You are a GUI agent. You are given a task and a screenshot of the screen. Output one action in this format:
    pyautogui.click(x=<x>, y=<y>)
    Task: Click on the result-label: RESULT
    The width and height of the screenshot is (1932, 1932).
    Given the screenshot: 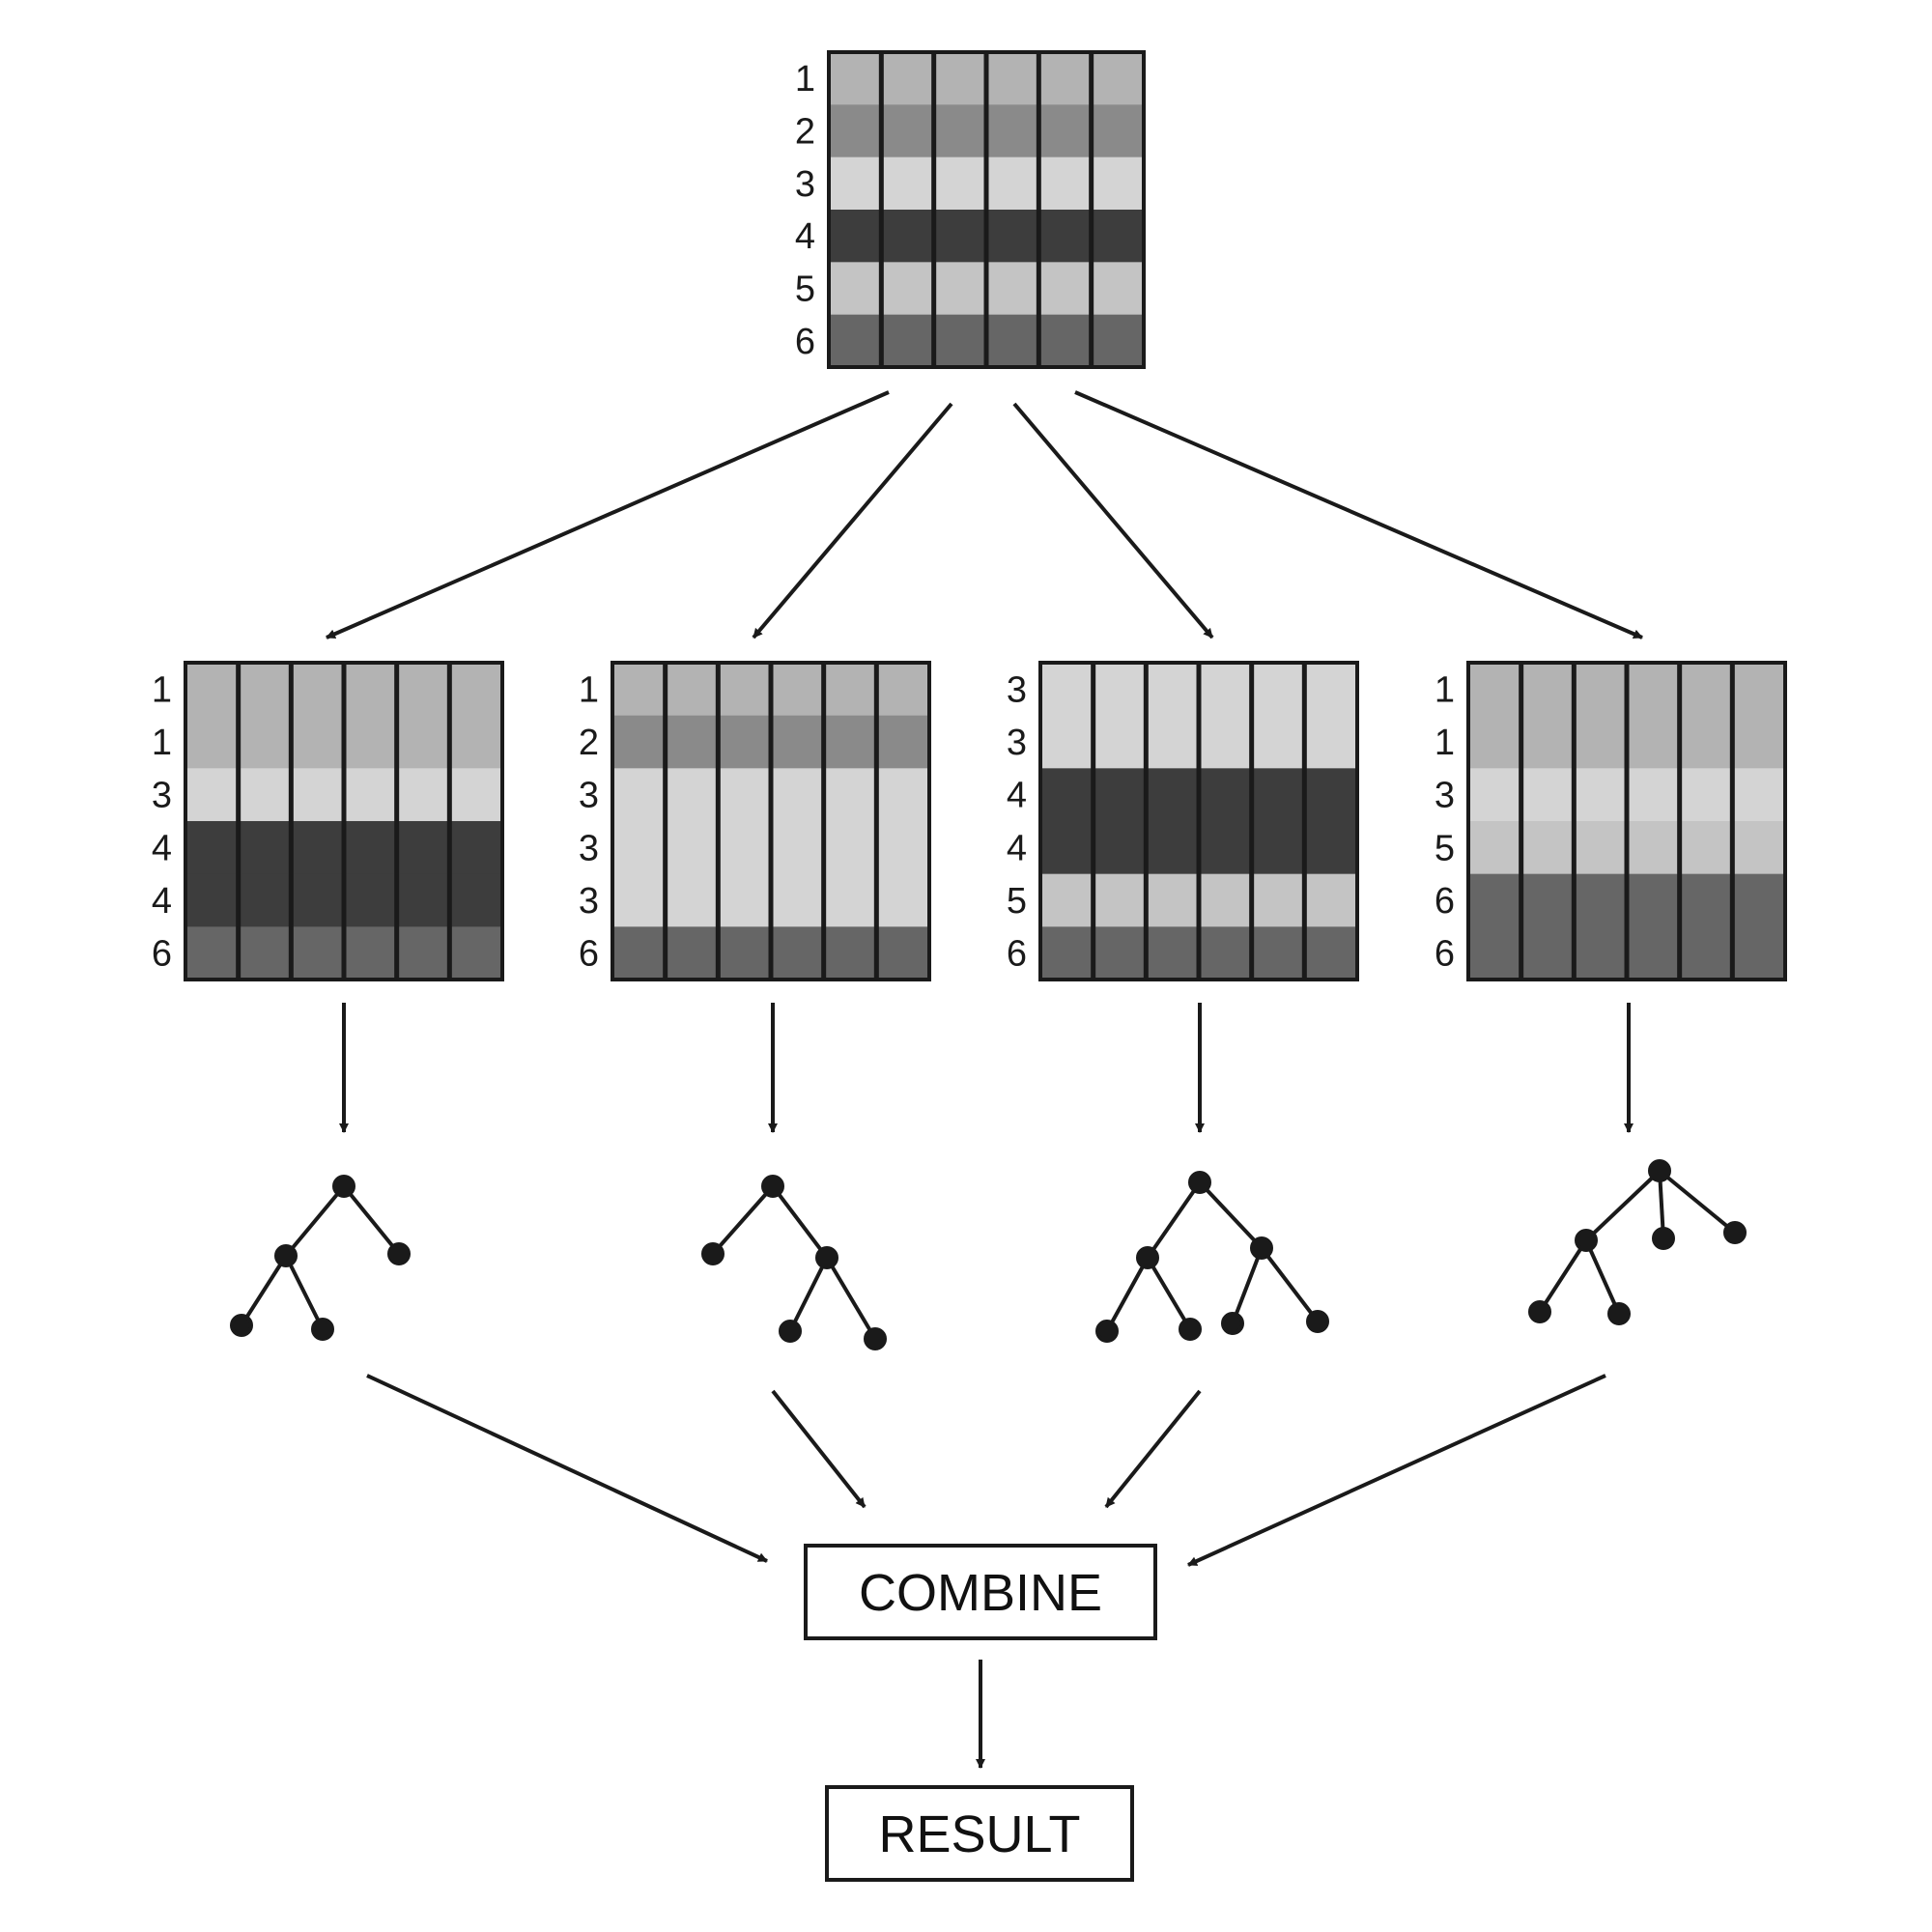 What is the action you would take?
    pyautogui.click(x=979, y=1834)
    